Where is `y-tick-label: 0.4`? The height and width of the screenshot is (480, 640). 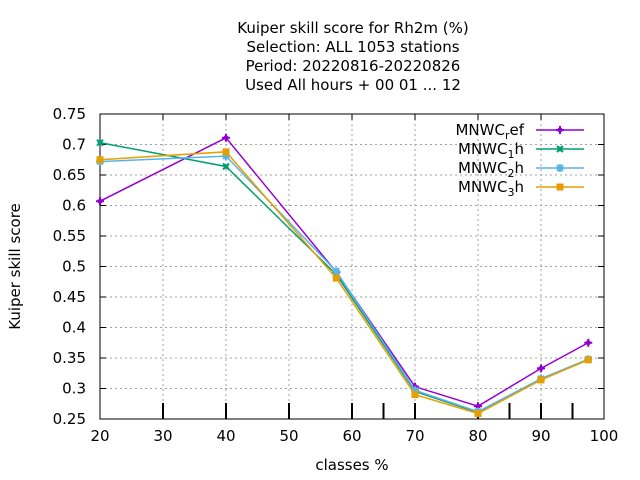 y-tick-label: 0.4 is located at coordinates (74, 328).